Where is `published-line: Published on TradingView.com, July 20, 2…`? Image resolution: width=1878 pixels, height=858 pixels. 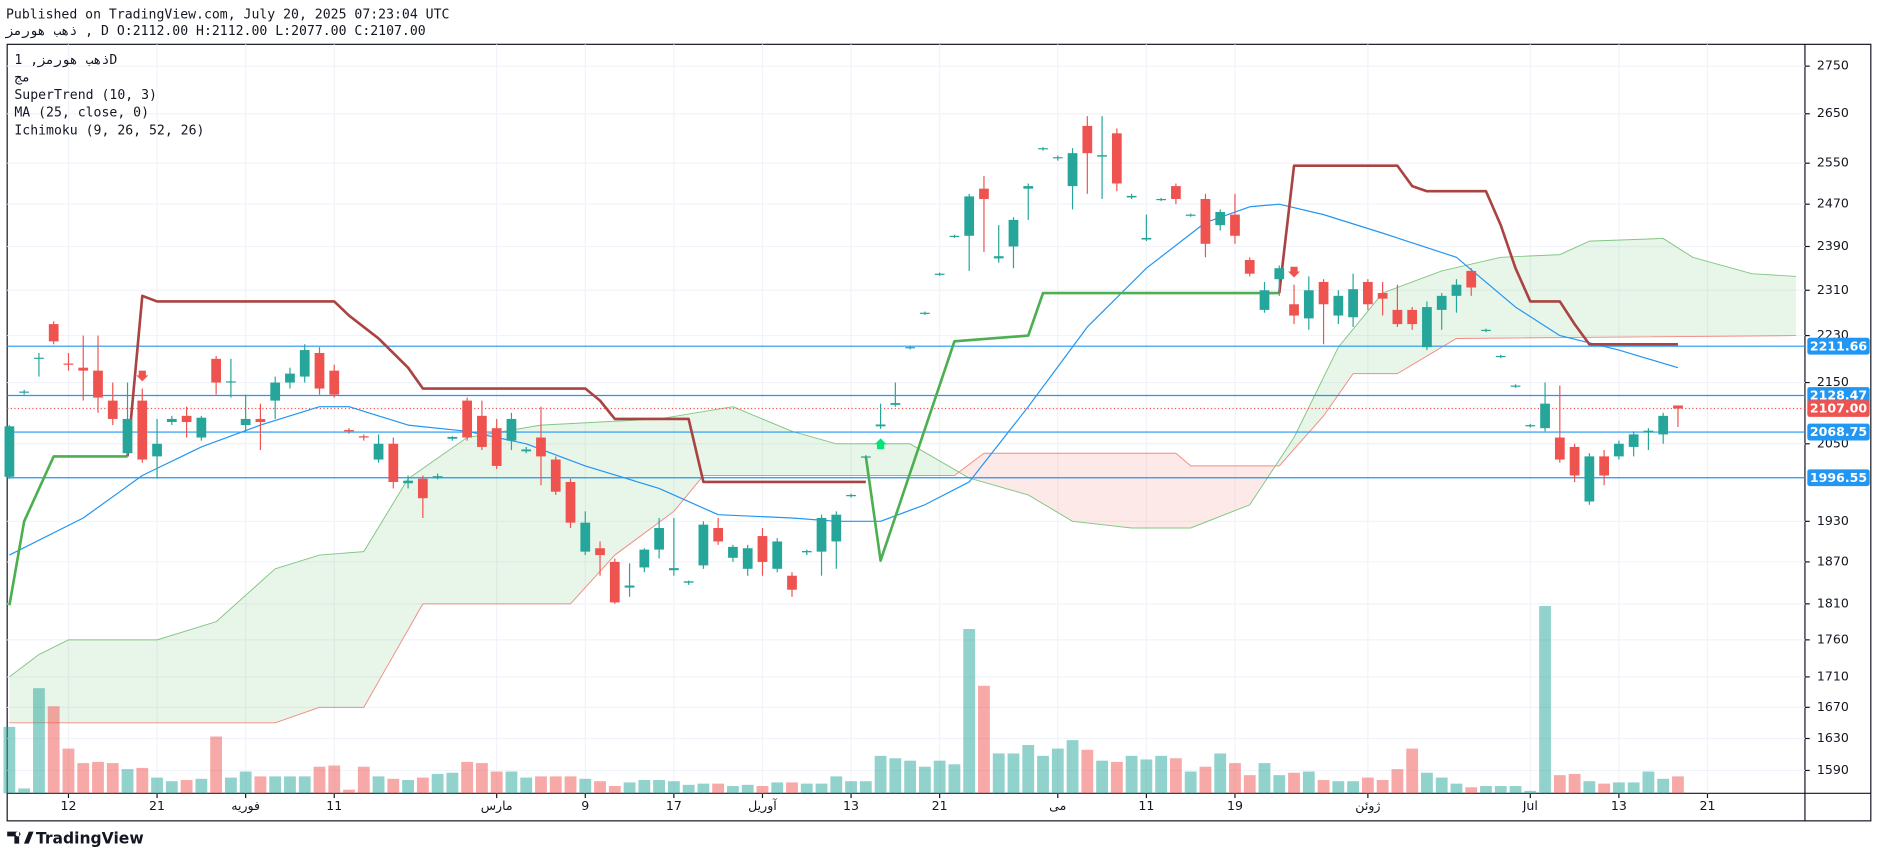
published-line: Published on TradingView.com, July 20, 2… is located at coordinates (227, 14).